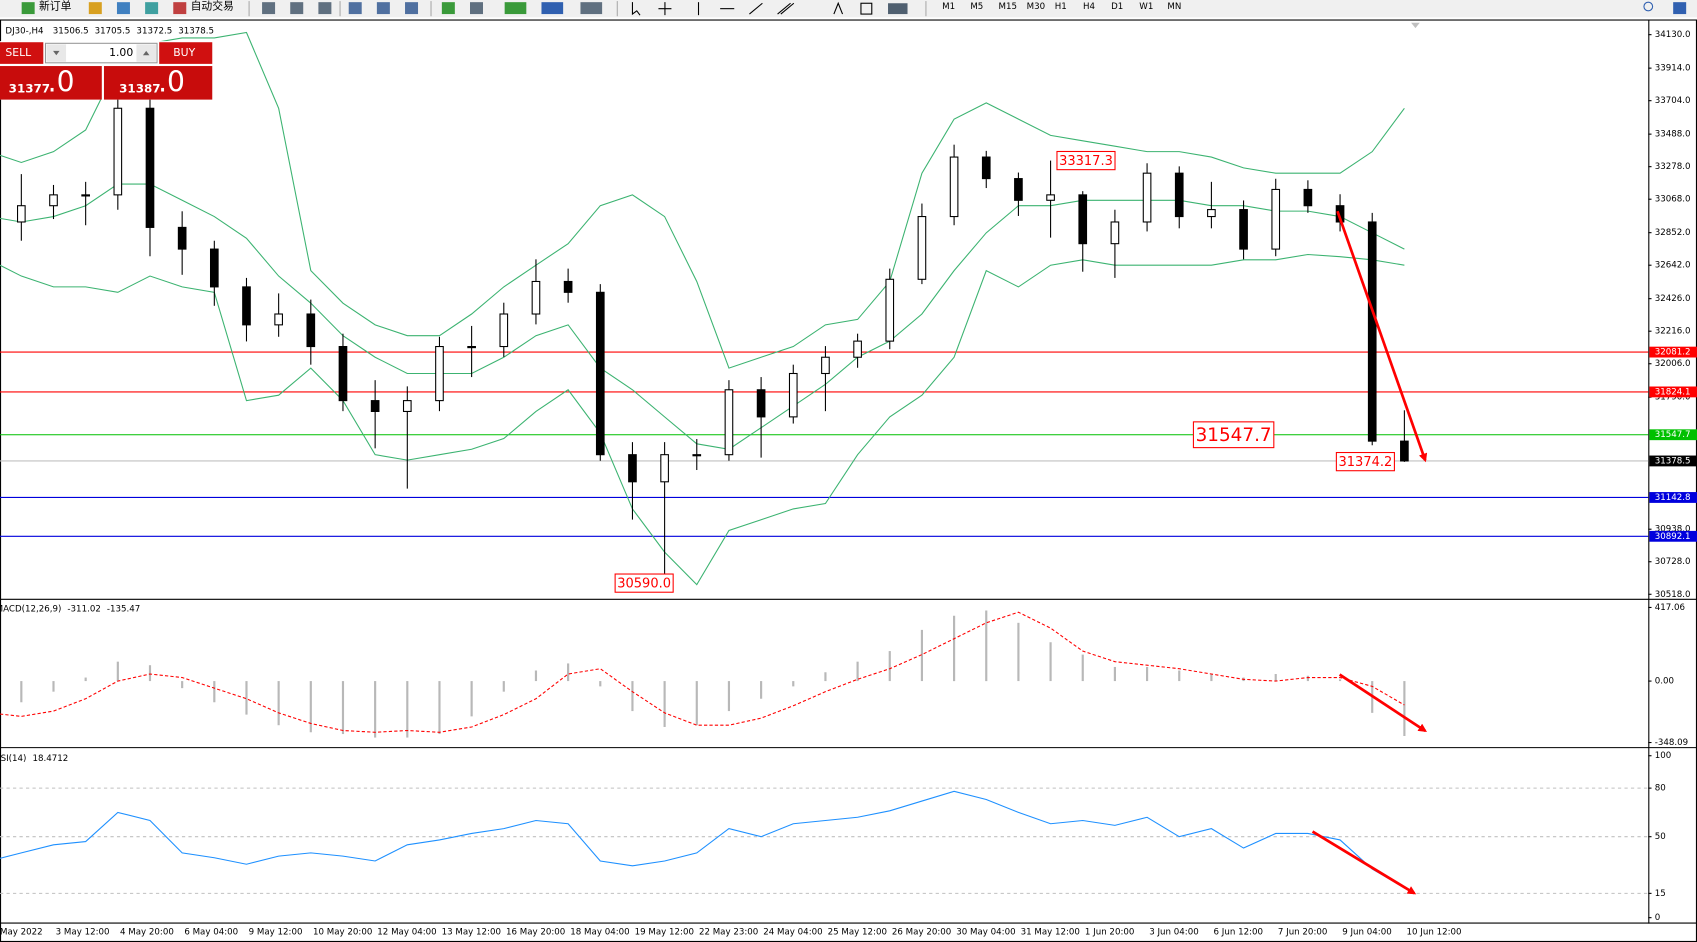 The height and width of the screenshot is (942, 1697). What do you see at coordinates (29, 88) in the screenshot?
I see `bid-price: 31377` at bounding box center [29, 88].